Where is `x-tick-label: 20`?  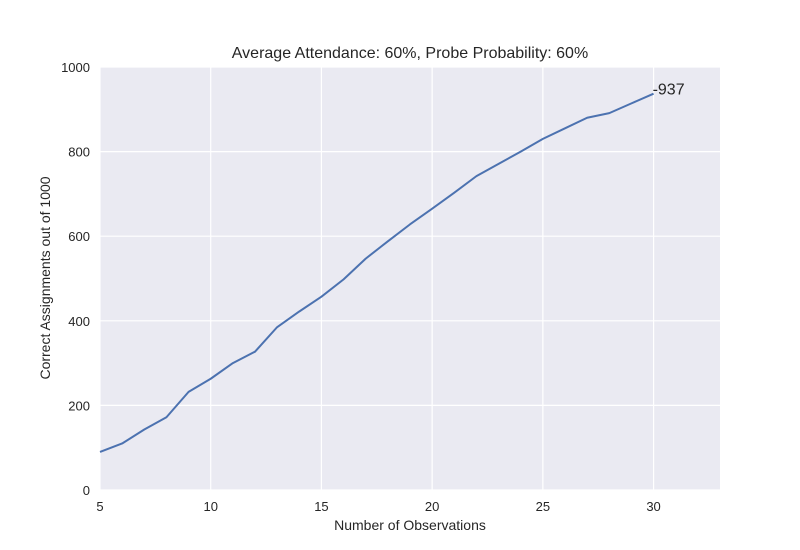
x-tick-label: 20 is located at coordinates (432, 506).